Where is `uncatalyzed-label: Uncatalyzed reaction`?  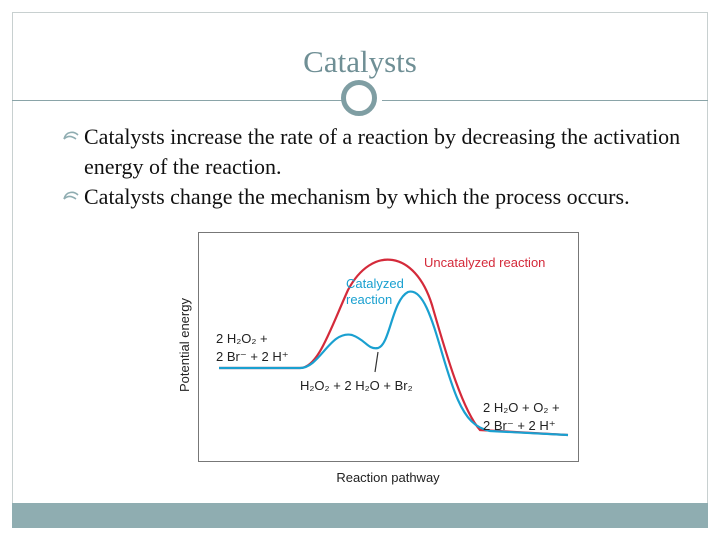
uncatalyzed-label: Uncatalyzed reaction is located at coordinates (484, 262).